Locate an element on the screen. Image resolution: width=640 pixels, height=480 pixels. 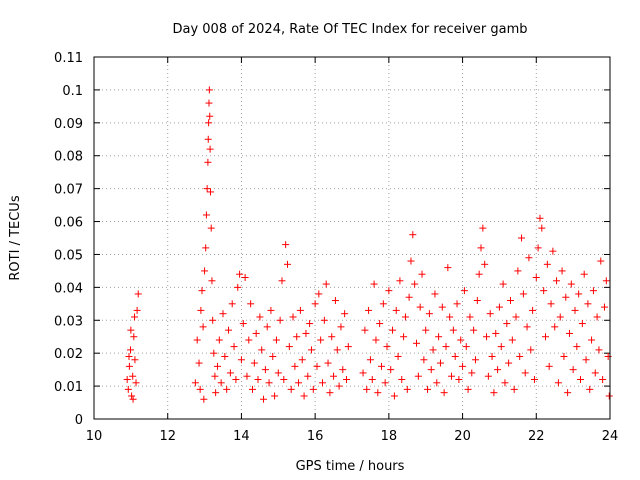
x-tick-label: 22 is located at coordinates (536, 436).